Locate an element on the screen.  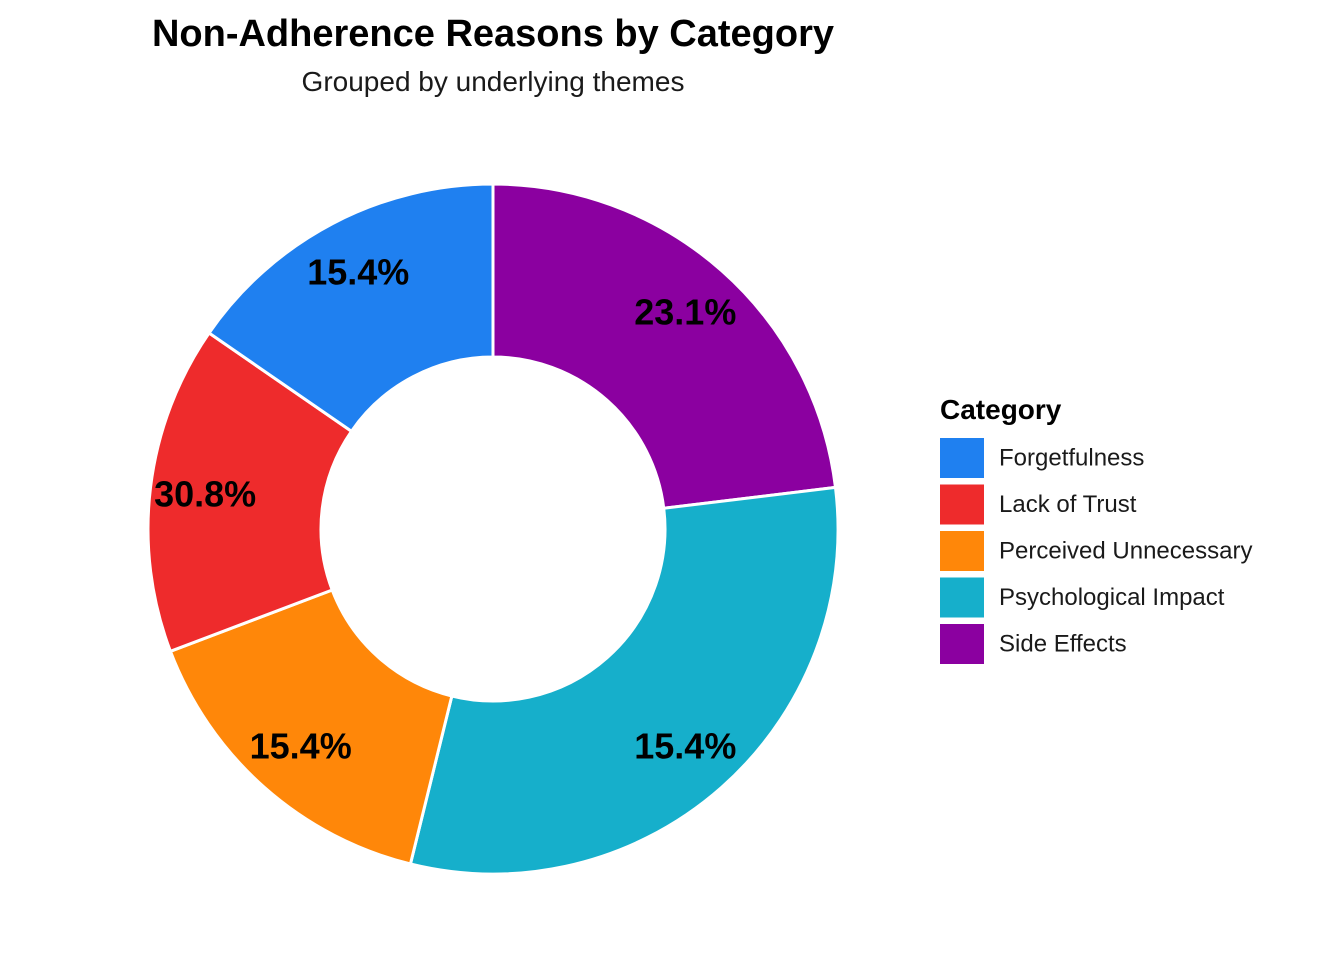
slice-label-lack-of-trust: 30.8% is located at coordinates (205, 494).